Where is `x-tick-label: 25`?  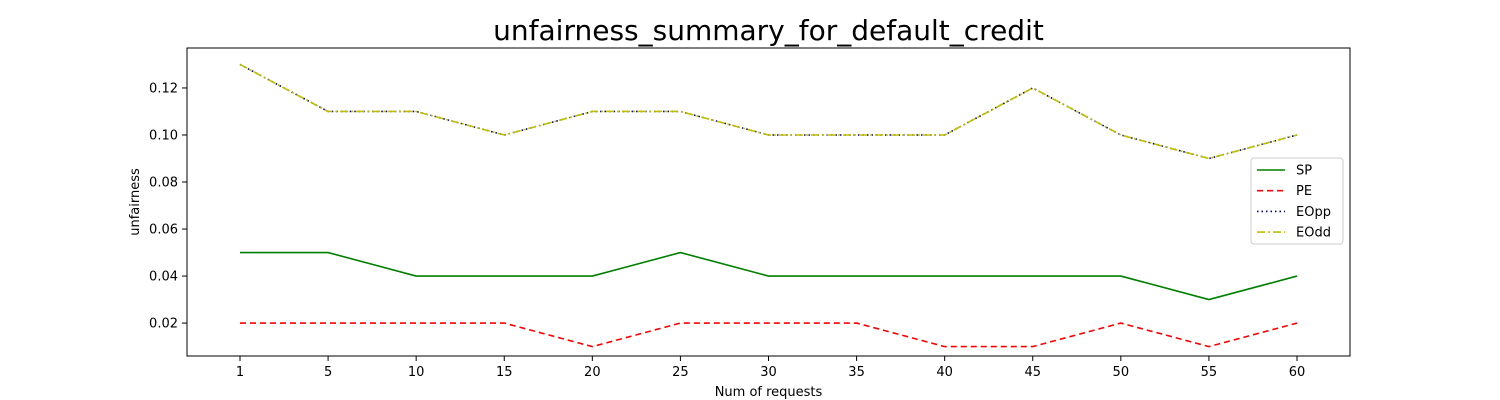 x-tick-label: 25 is located at coordinates (680, 372).